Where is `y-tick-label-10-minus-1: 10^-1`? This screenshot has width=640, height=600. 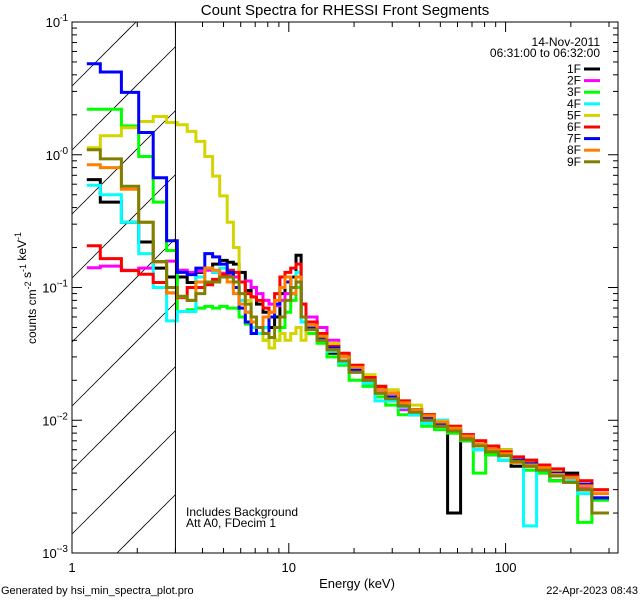
y-tick-label-10-minus-1: 10^-1 is located at coordinates (55, 287).